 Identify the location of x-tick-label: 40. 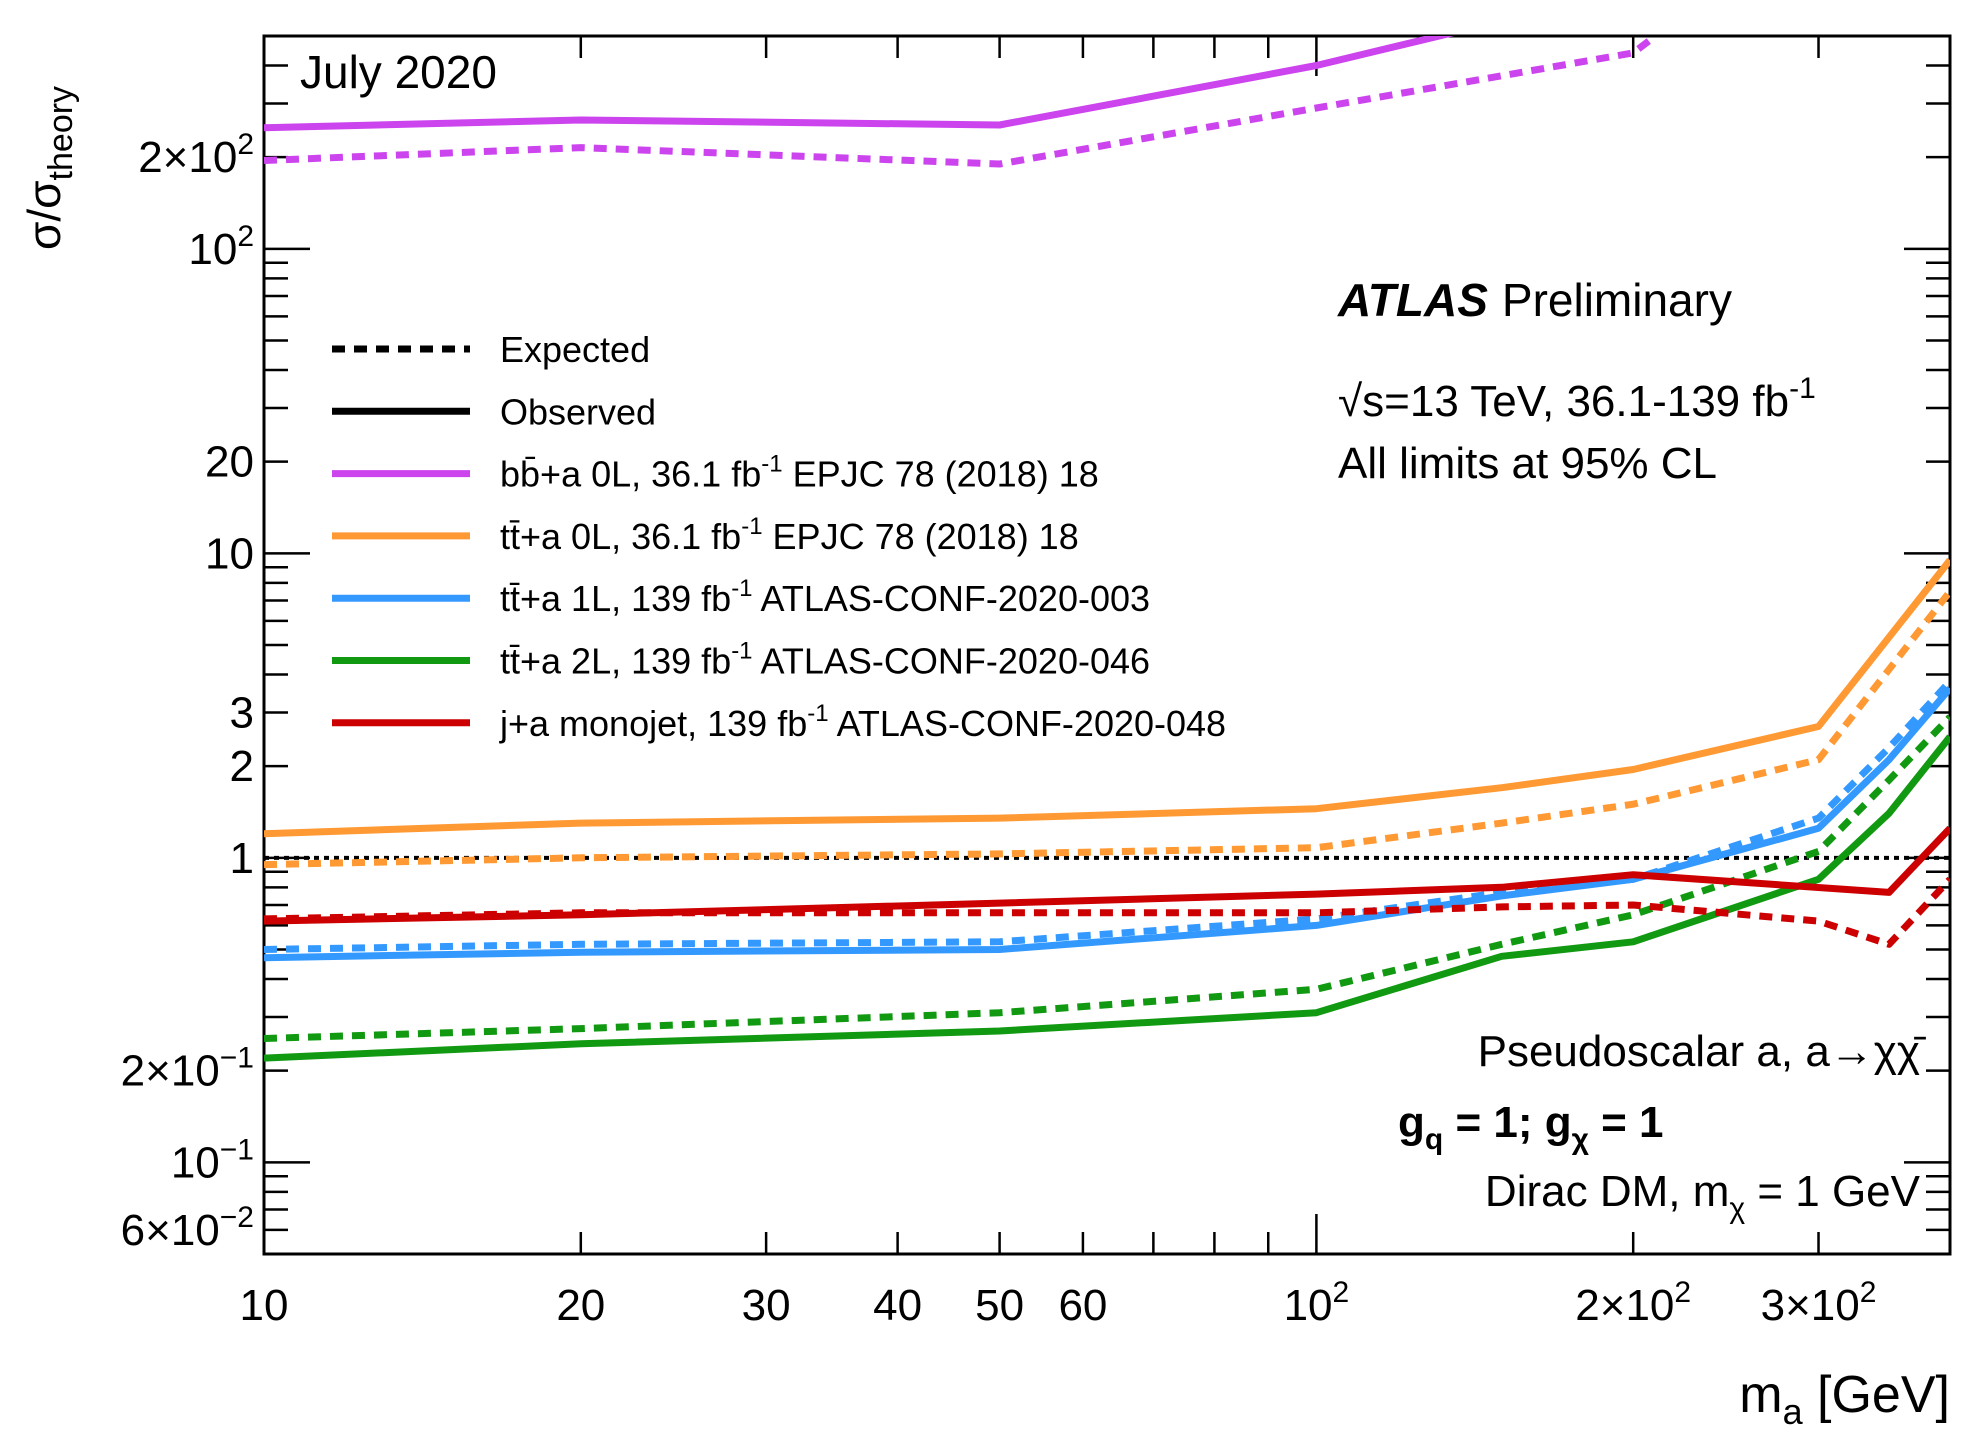
(897, 1305).